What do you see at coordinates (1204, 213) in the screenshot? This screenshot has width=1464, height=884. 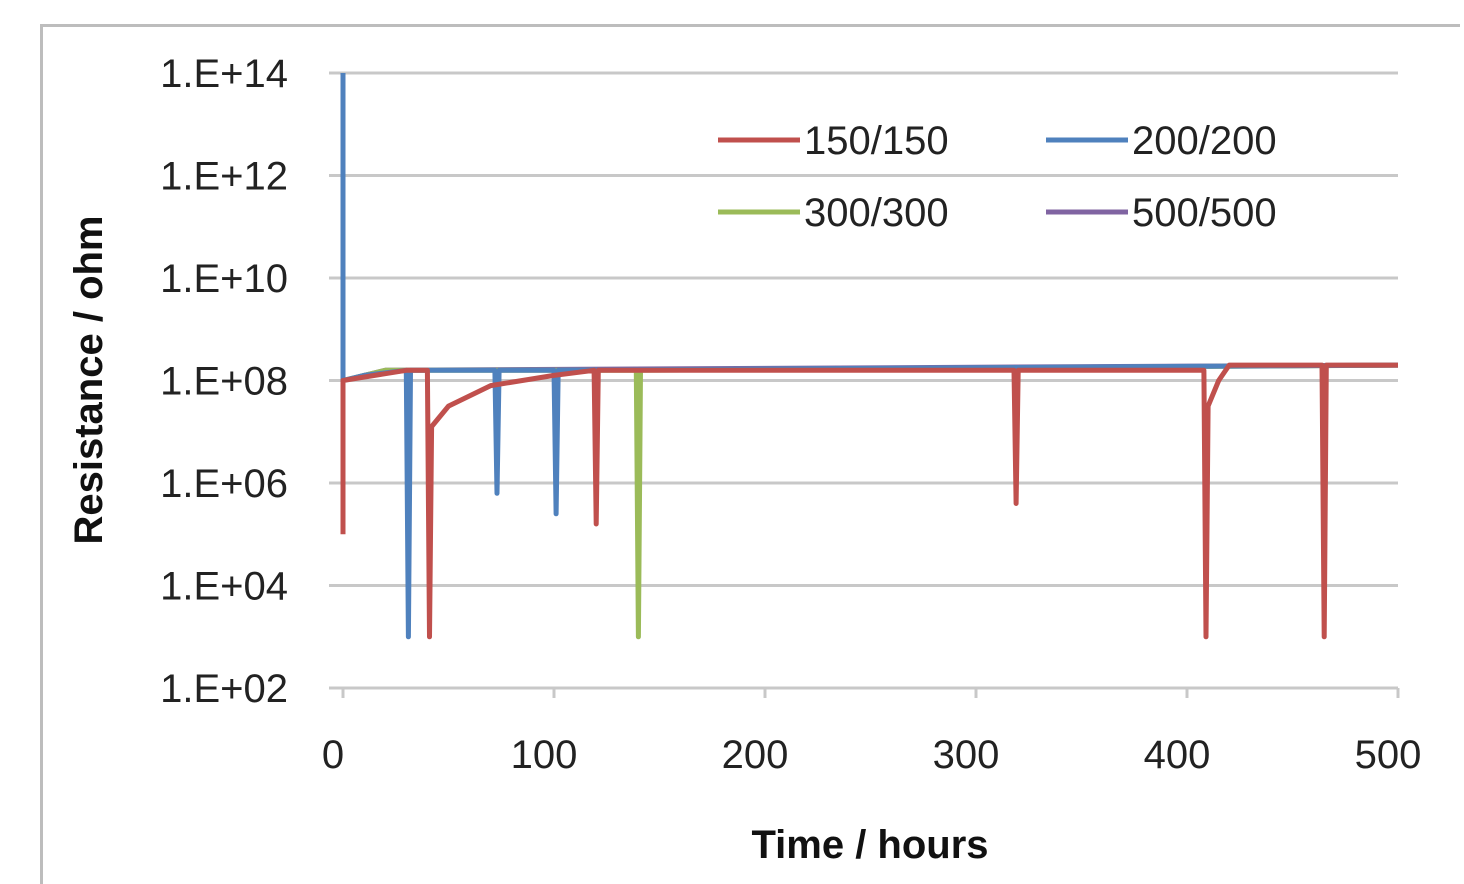 I see `legend-label-500-500: 500/500` at bounding box center [1204, 213].